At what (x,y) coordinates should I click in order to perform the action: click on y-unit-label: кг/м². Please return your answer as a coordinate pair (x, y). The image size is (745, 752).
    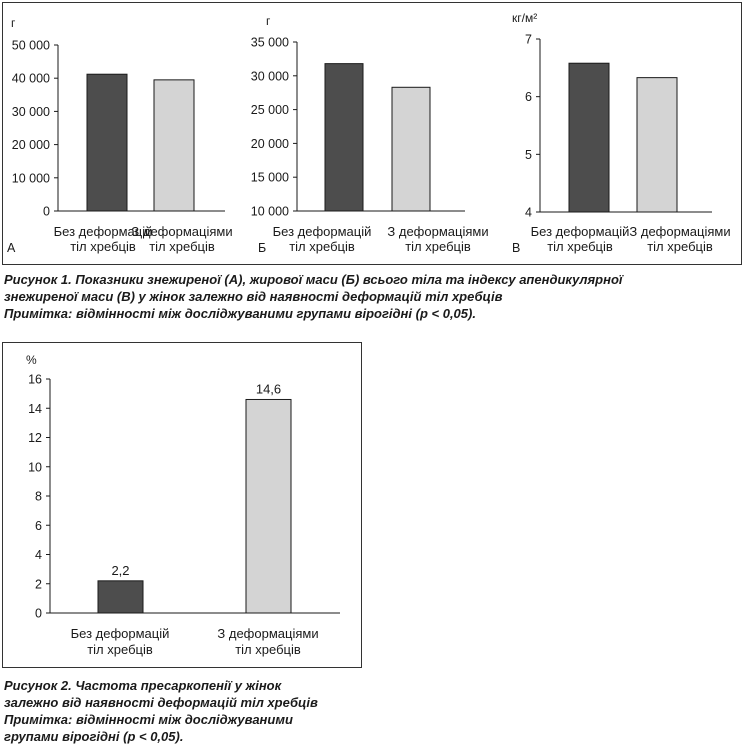
    Looking at the image, I should click on (524, 18).